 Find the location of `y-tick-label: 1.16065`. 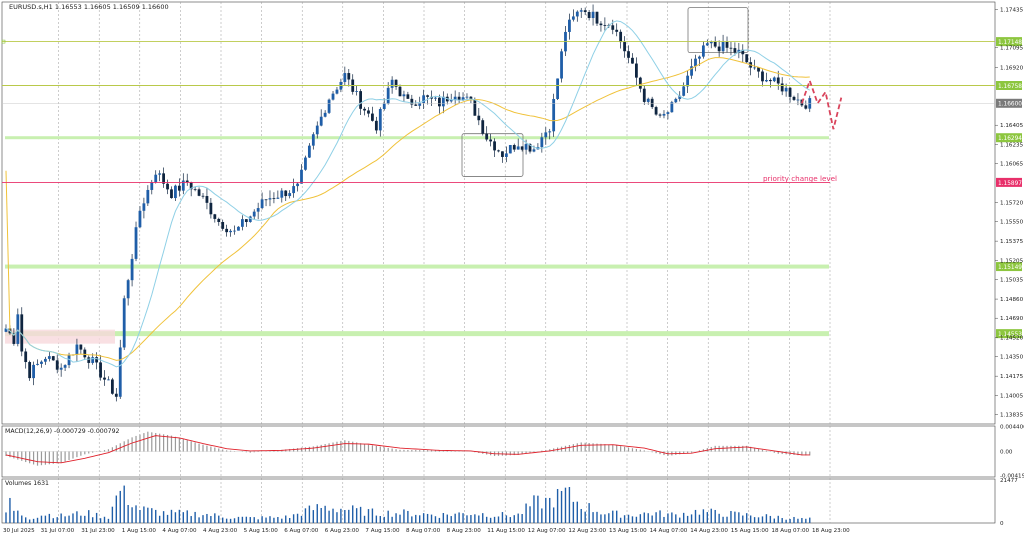

y-tick-label: 1.16065 is located at coordinates (1012, 164).